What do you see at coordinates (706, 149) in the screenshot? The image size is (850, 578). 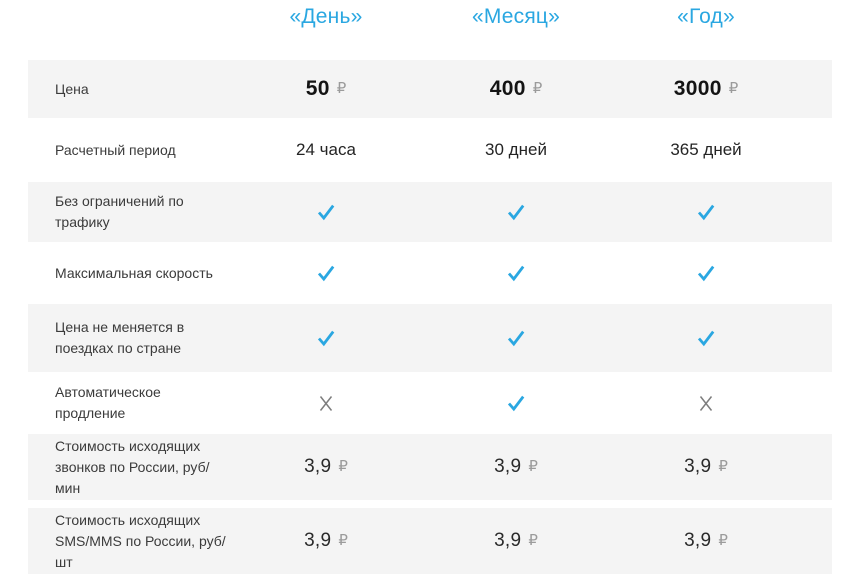 I see `period-value: 365 дней` at bounding box center [706, 149].